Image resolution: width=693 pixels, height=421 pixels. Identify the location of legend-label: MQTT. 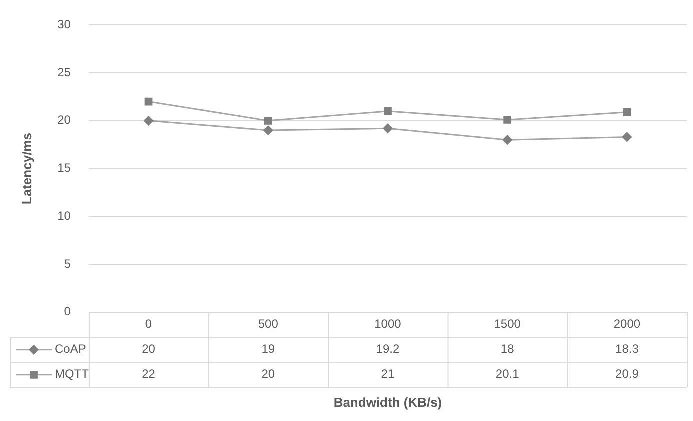
(72, 374).